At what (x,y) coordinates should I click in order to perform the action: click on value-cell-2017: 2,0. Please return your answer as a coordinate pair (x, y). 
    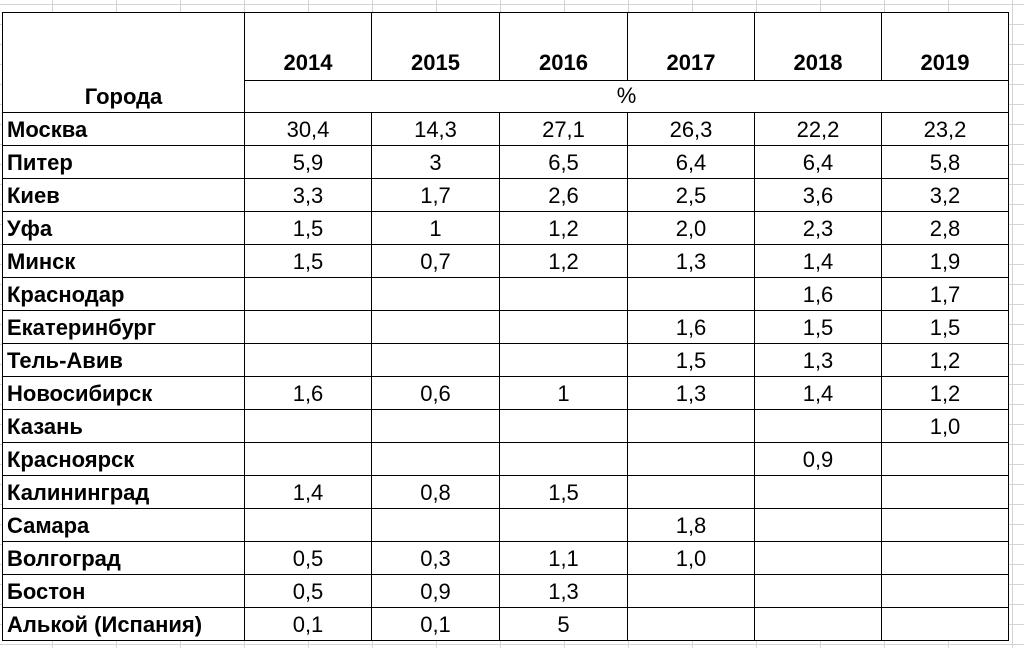
    Looking at the image, I should click on (691, 228).